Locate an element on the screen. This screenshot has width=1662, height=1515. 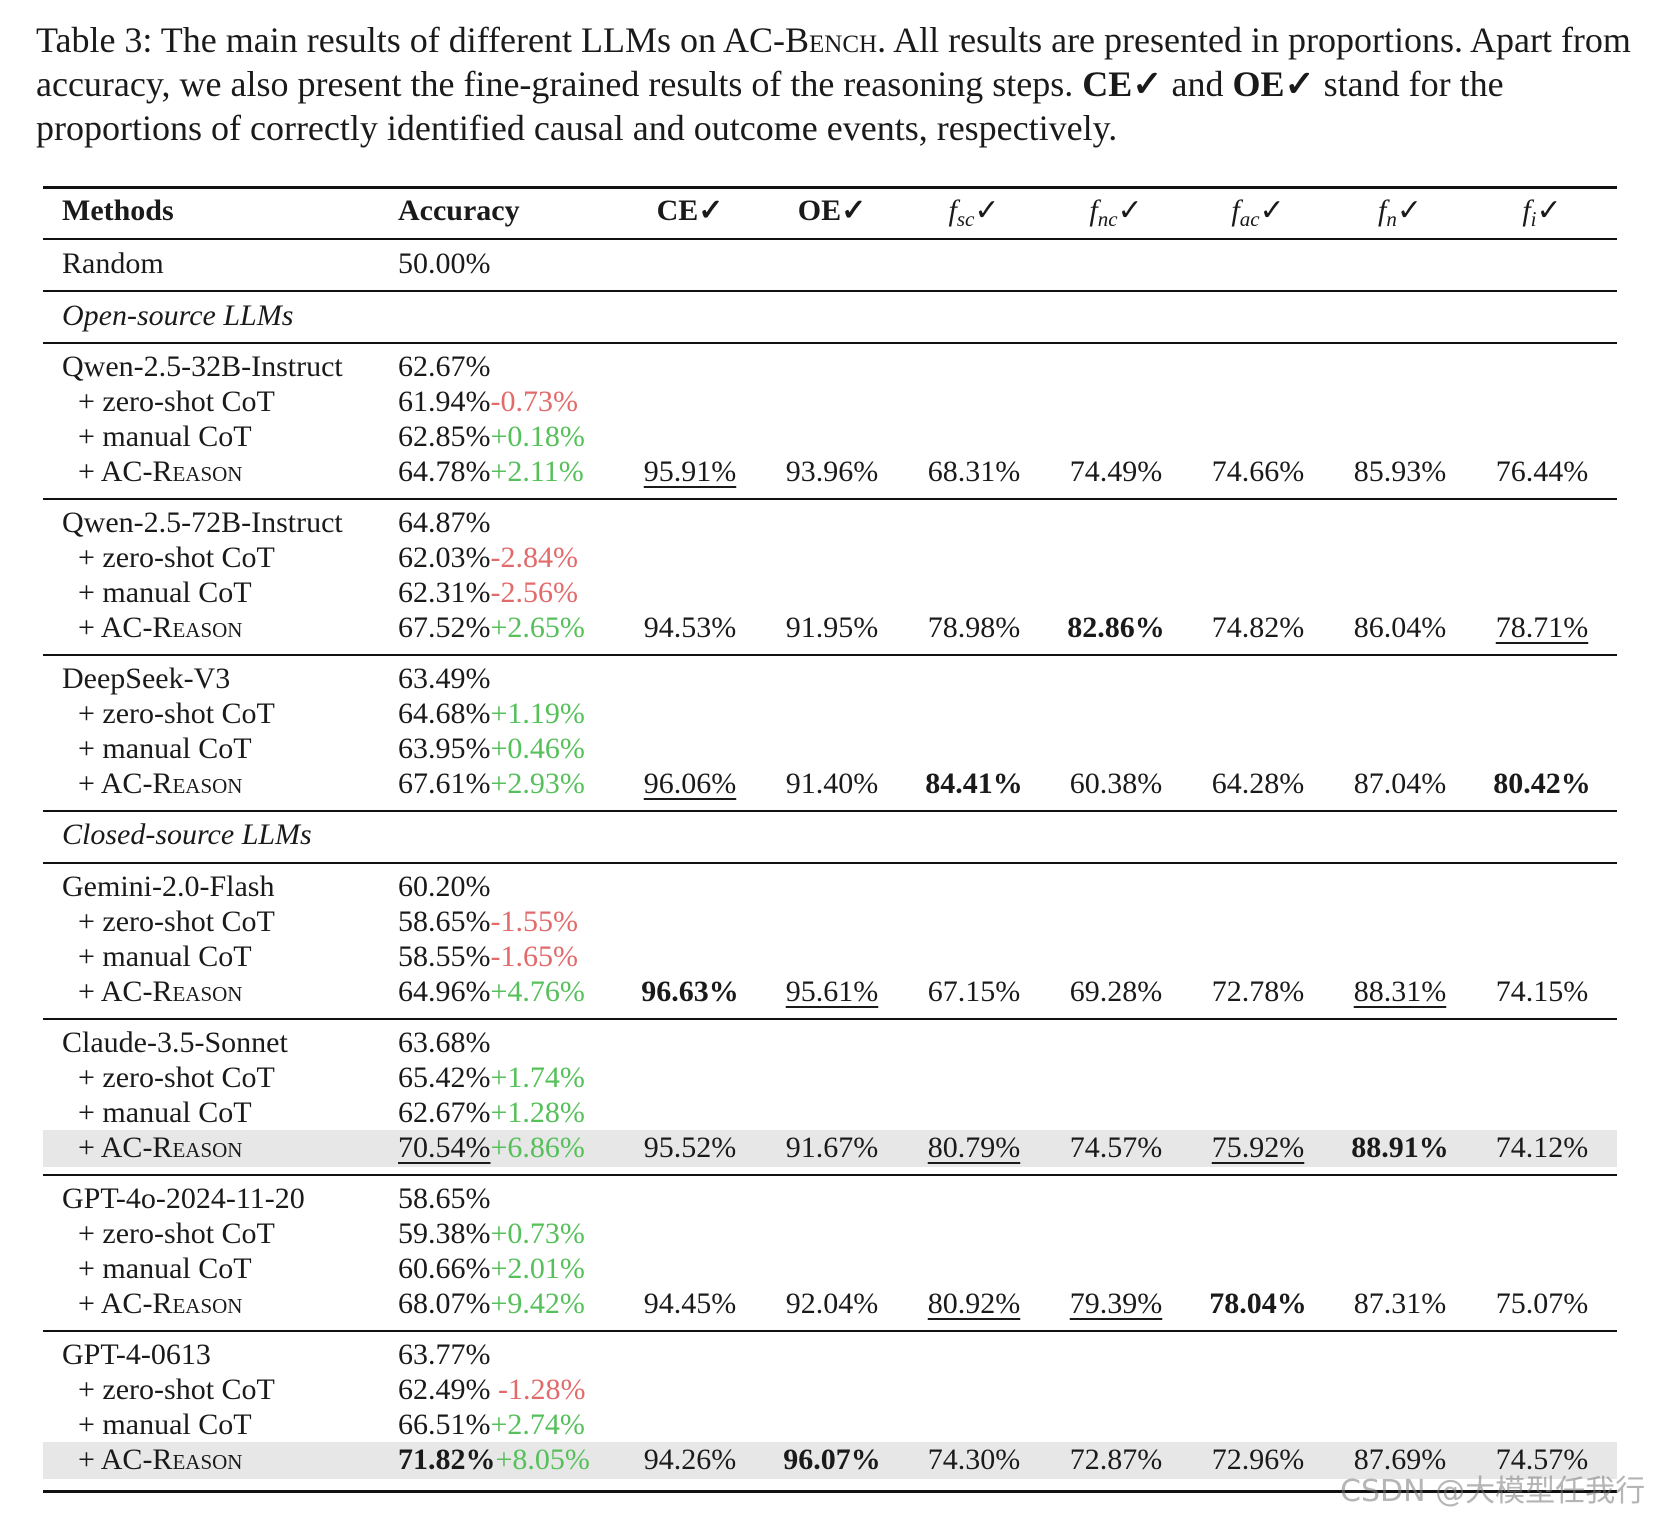
metric-ce: 96.63% is located at coordinates (690, 992).